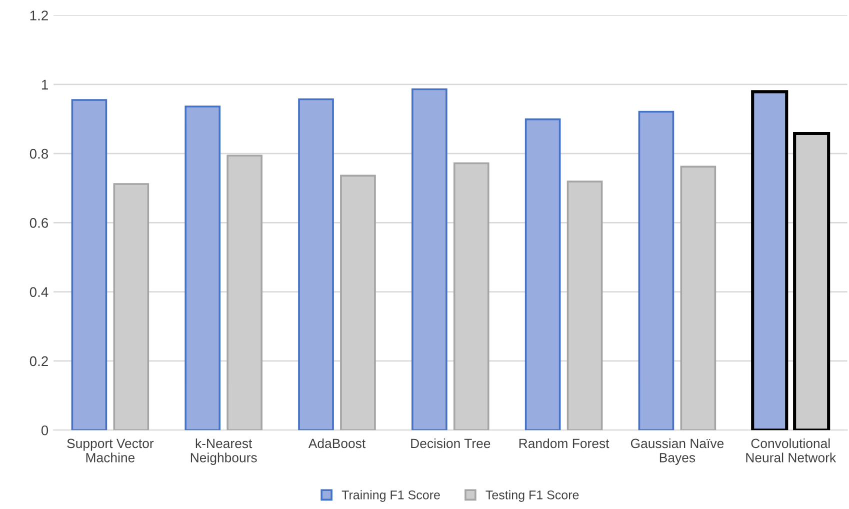 This screenshot has width=849, height=509. What do you see at coordinates (39, 361) in the screenshot?
I see `y-tick-label: 0.2` at bounding box center [39, 361].